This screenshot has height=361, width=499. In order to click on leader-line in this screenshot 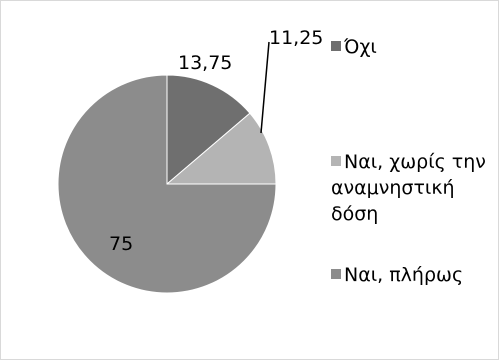, I will do `click(265, 87)`.